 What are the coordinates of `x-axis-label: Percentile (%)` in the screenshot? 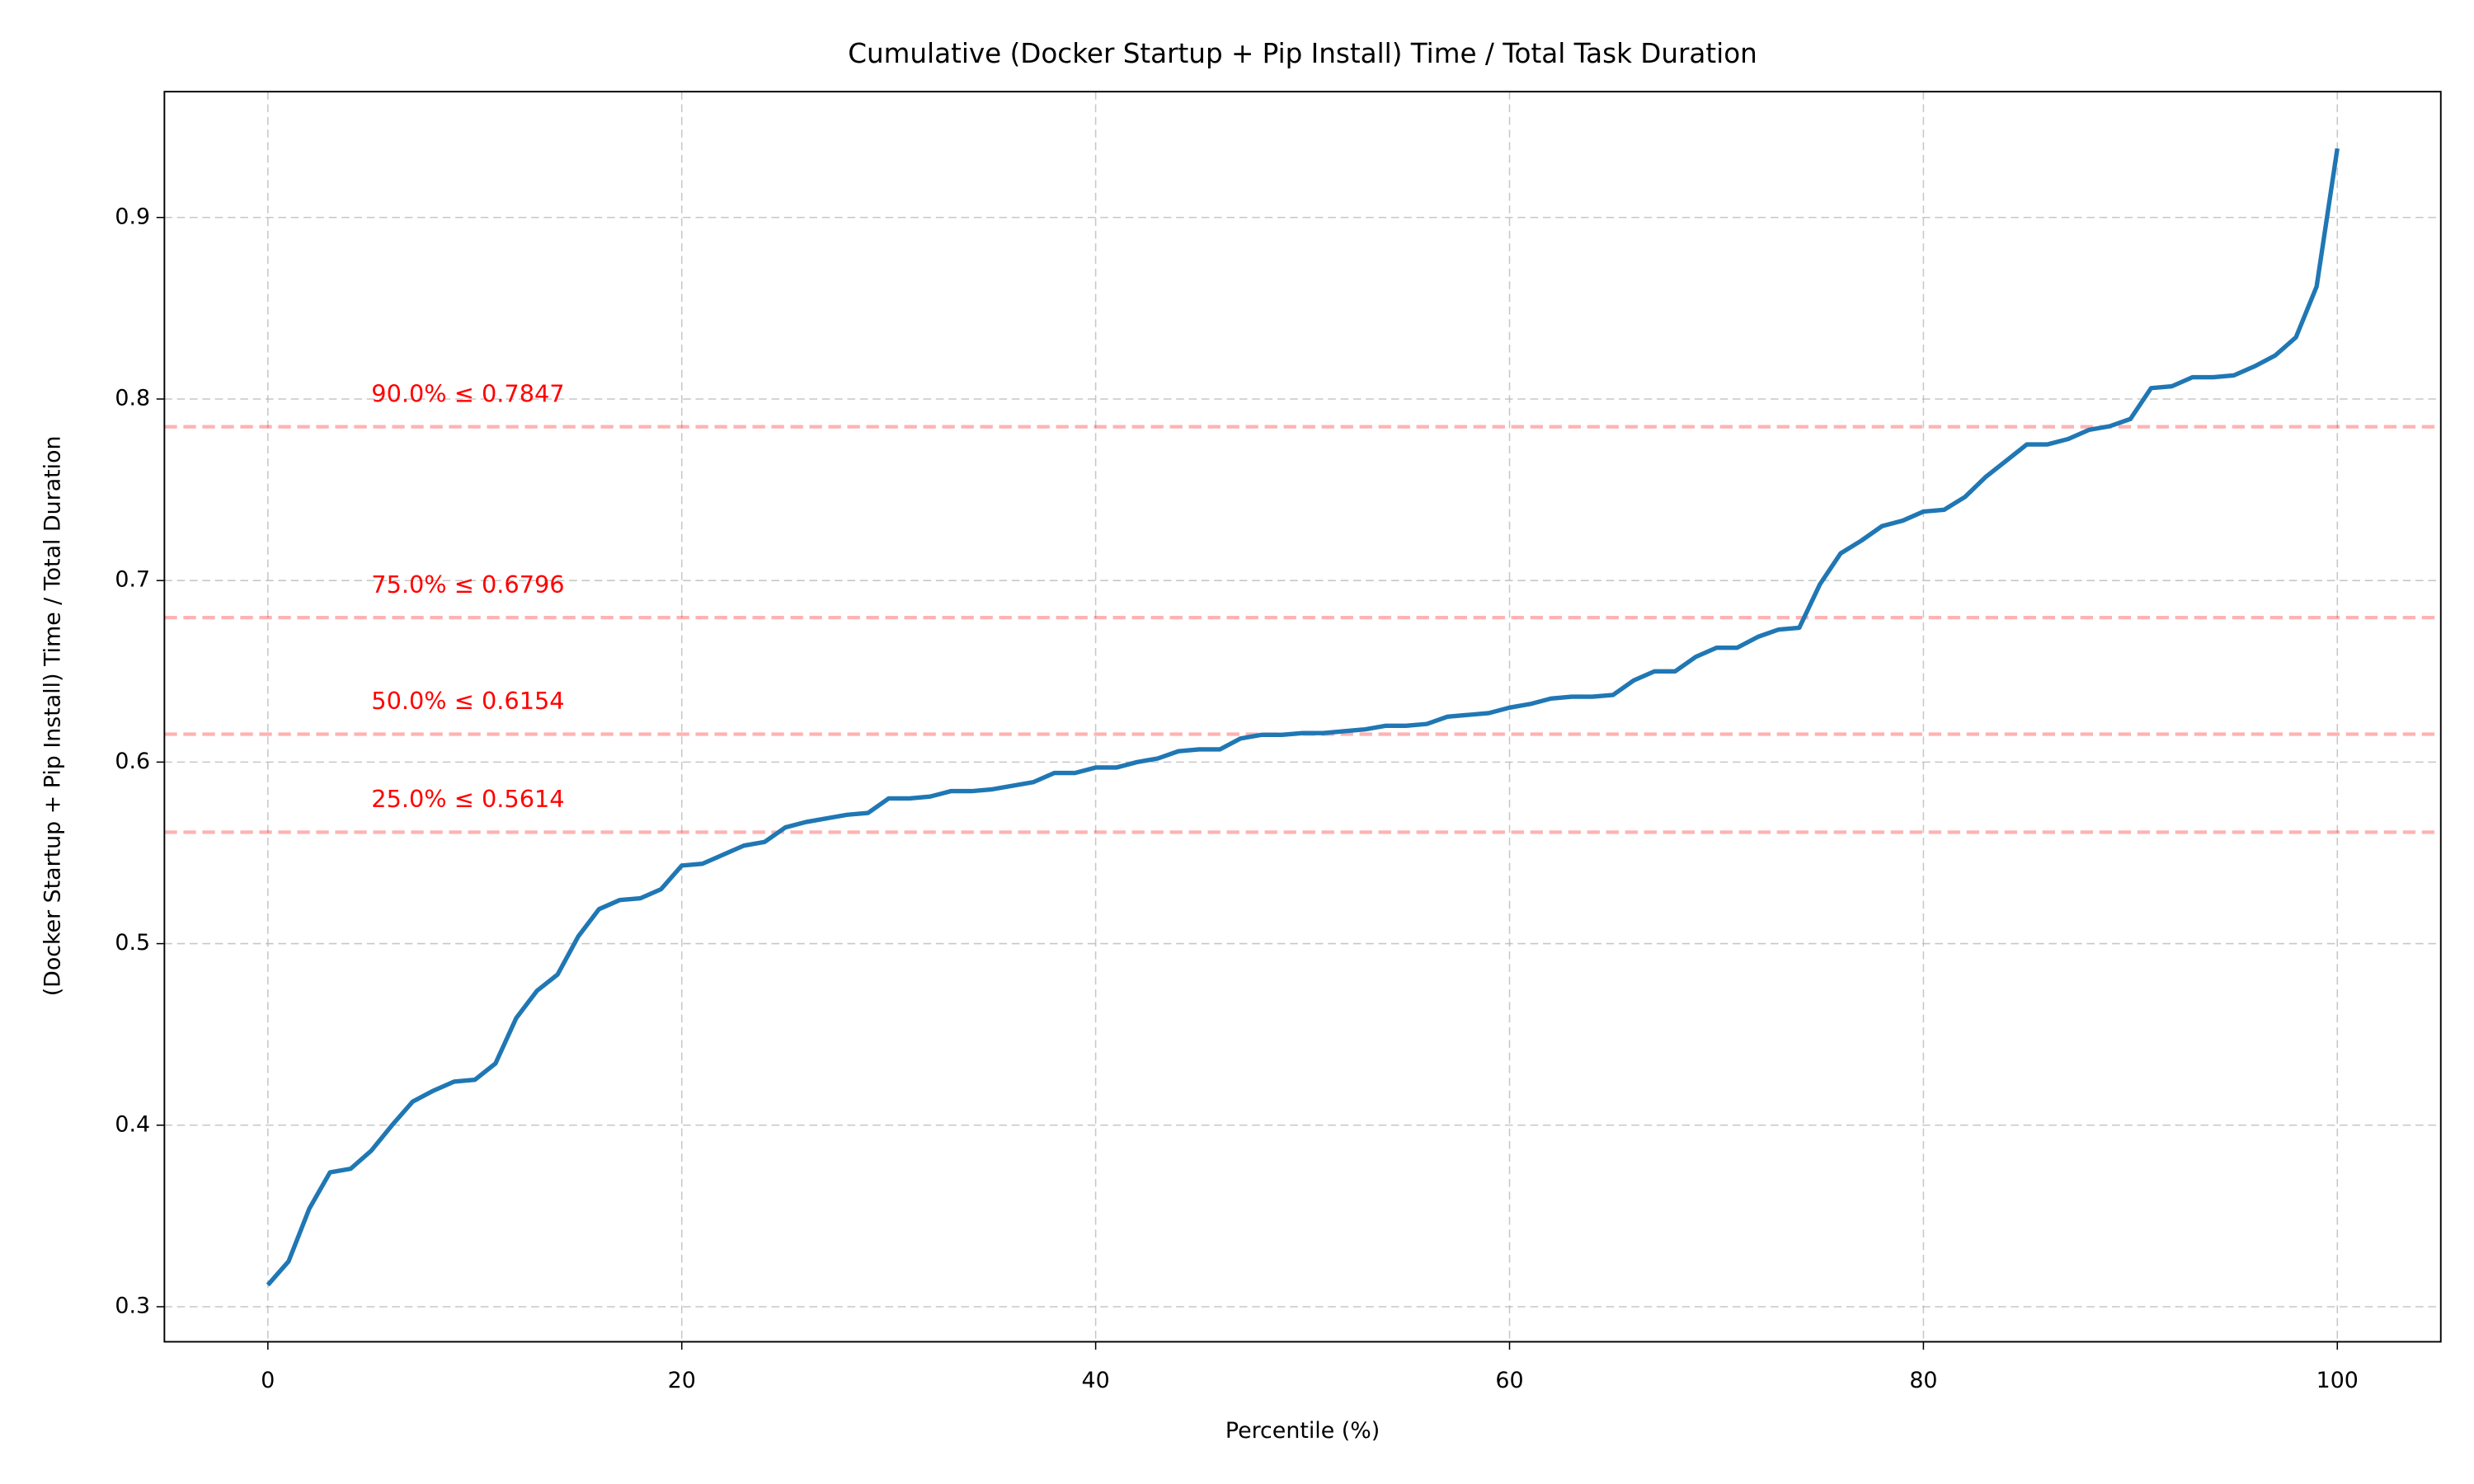 It's located at (1302, 1431).